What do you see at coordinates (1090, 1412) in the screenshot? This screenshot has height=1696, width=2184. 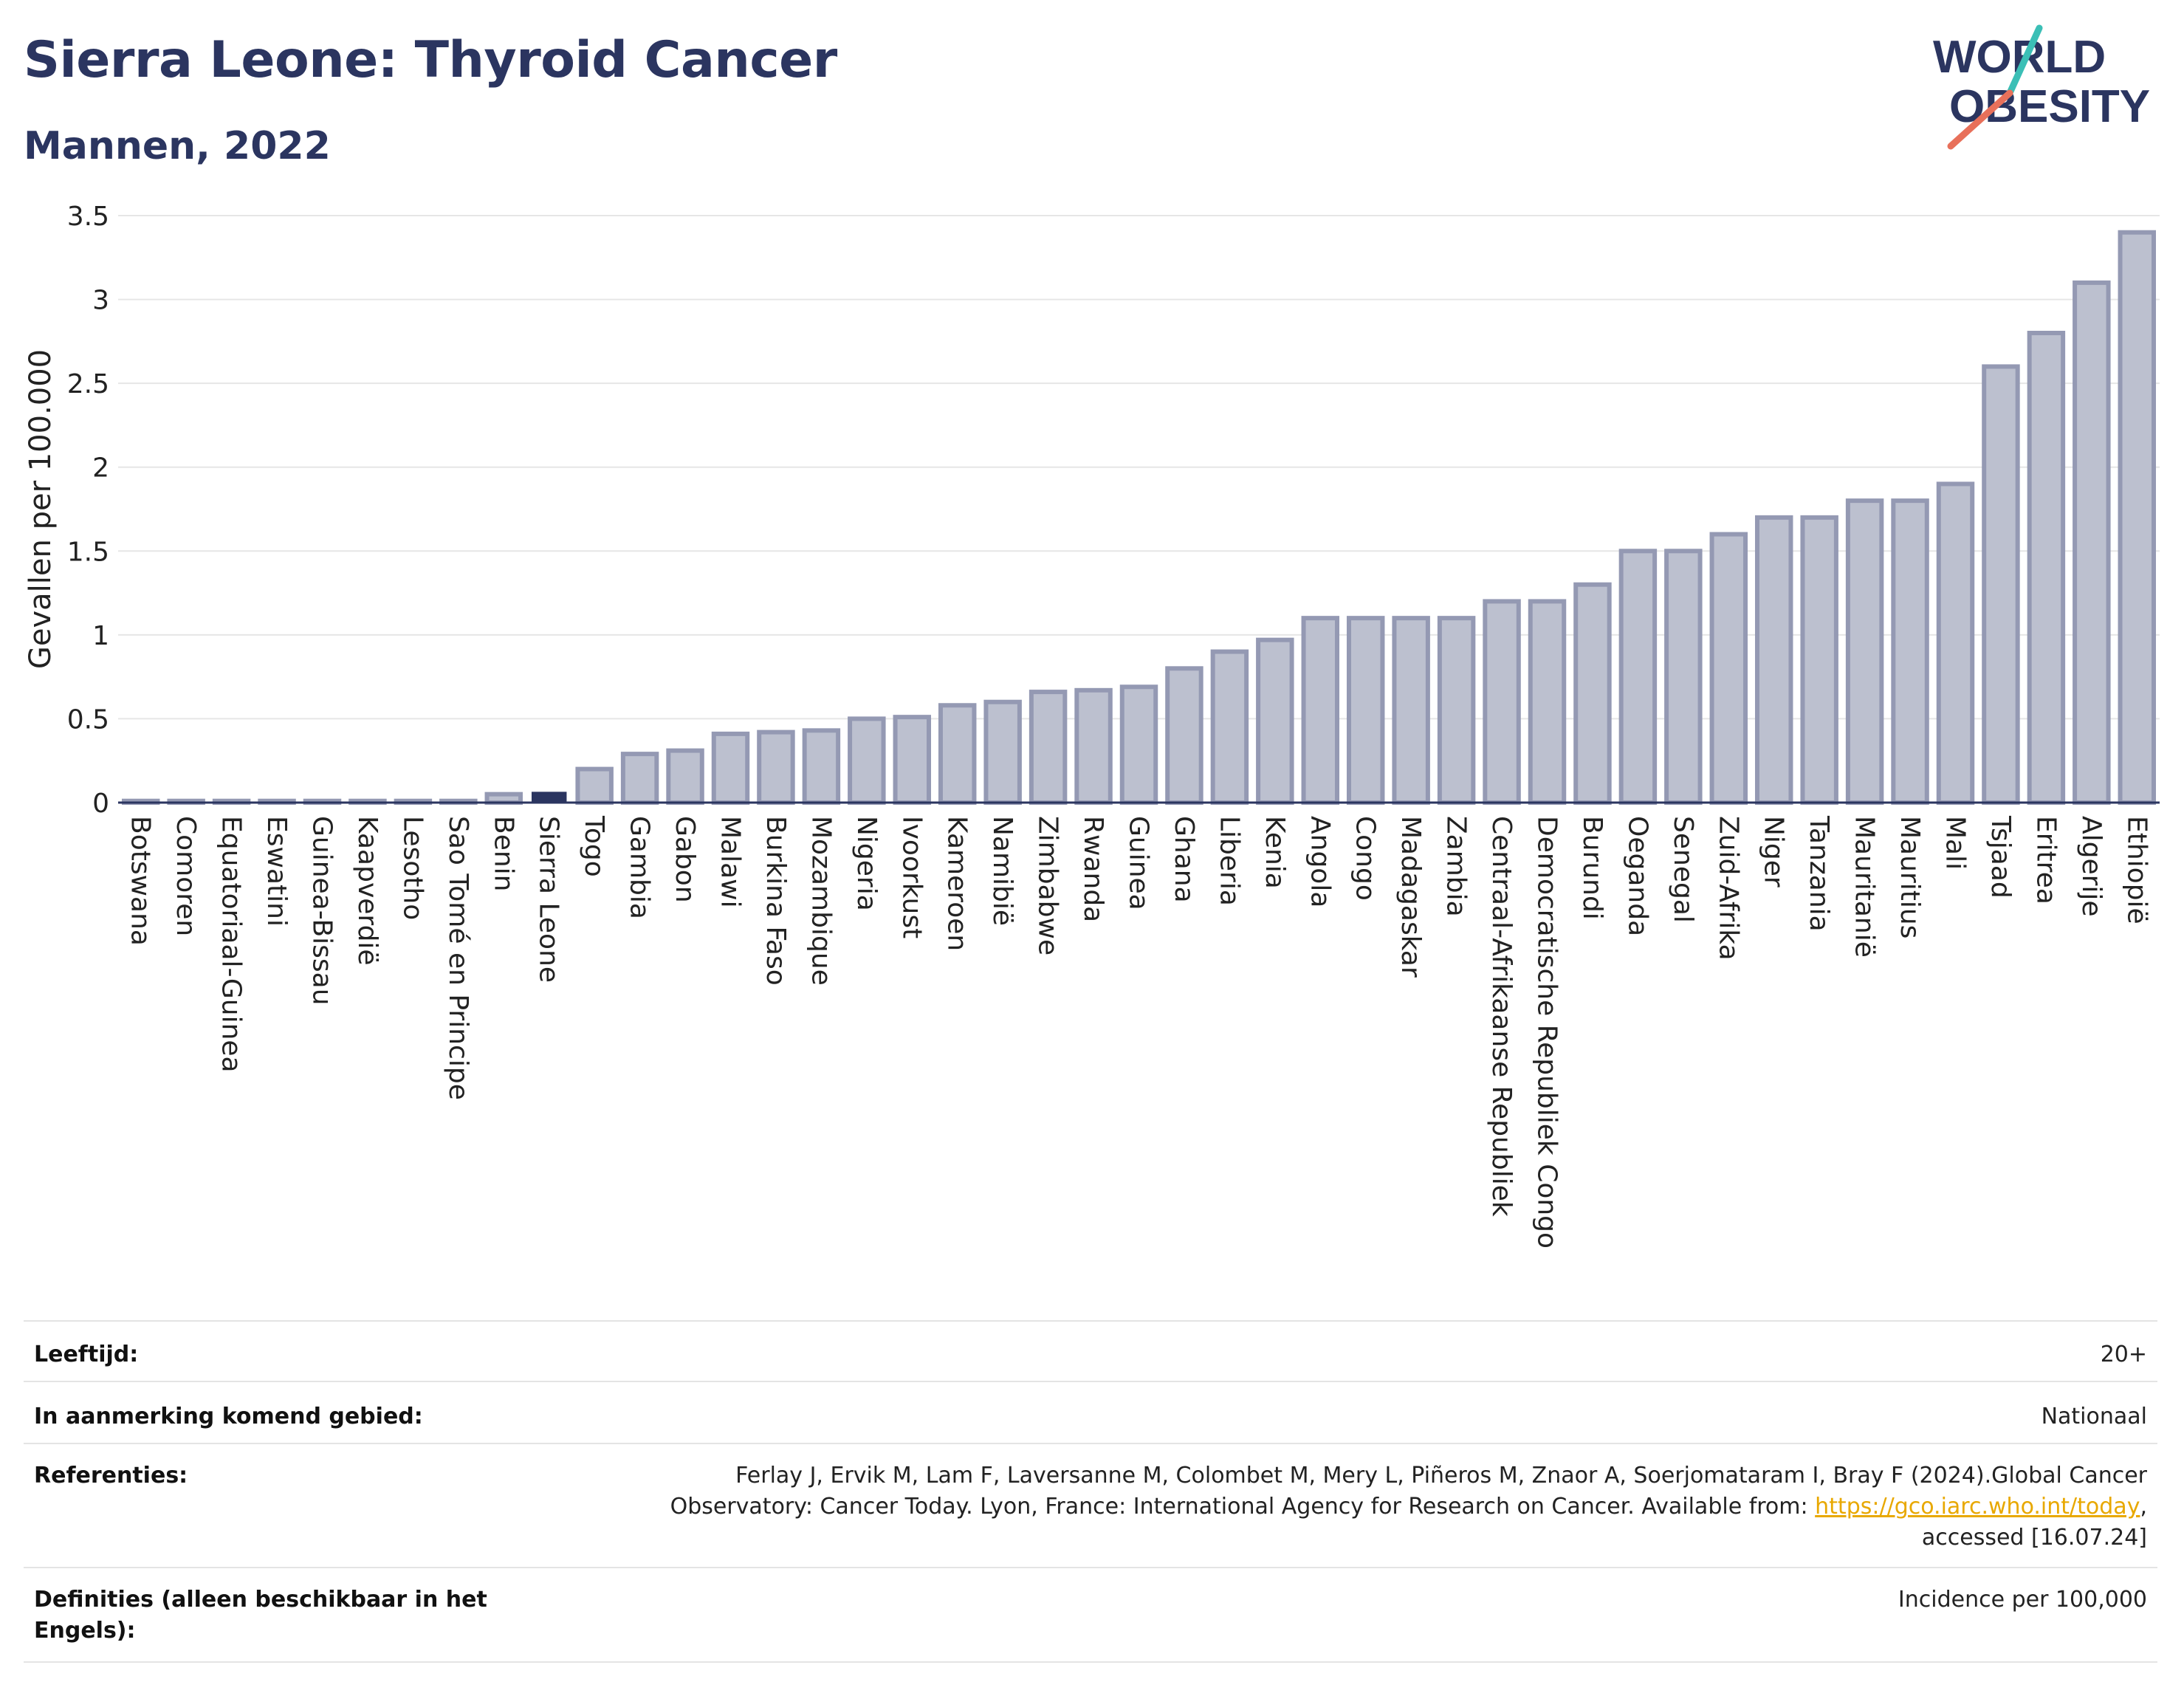 I see `info-row-area: In aanmerking komend gebied: Nationaal` at bounding box center [1090, 1412].